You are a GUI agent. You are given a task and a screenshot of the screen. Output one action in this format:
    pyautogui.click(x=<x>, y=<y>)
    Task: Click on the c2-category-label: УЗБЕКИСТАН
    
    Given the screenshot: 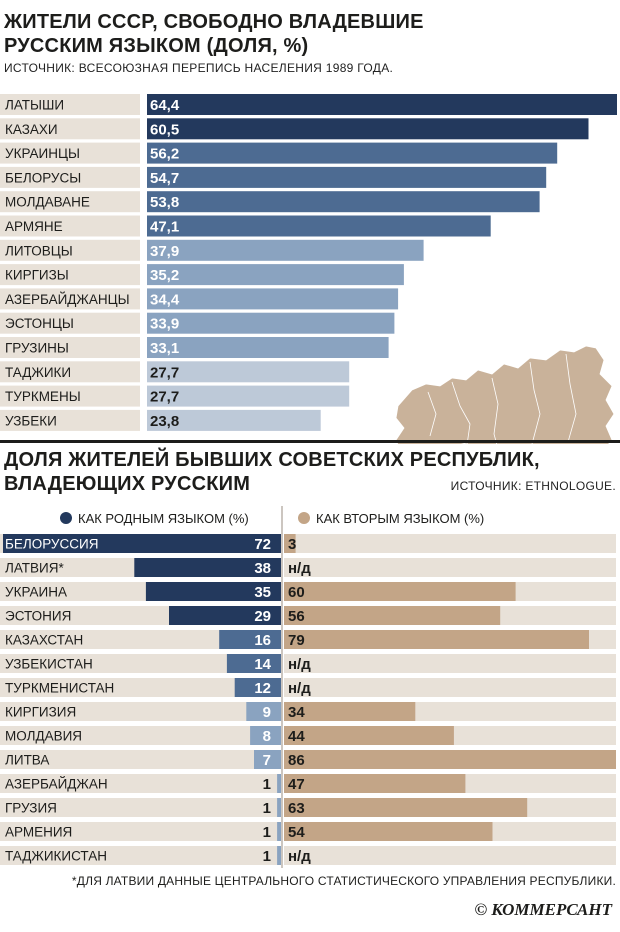 What is the action you would take?
    pyautogui.click(x=49, y=664)
    